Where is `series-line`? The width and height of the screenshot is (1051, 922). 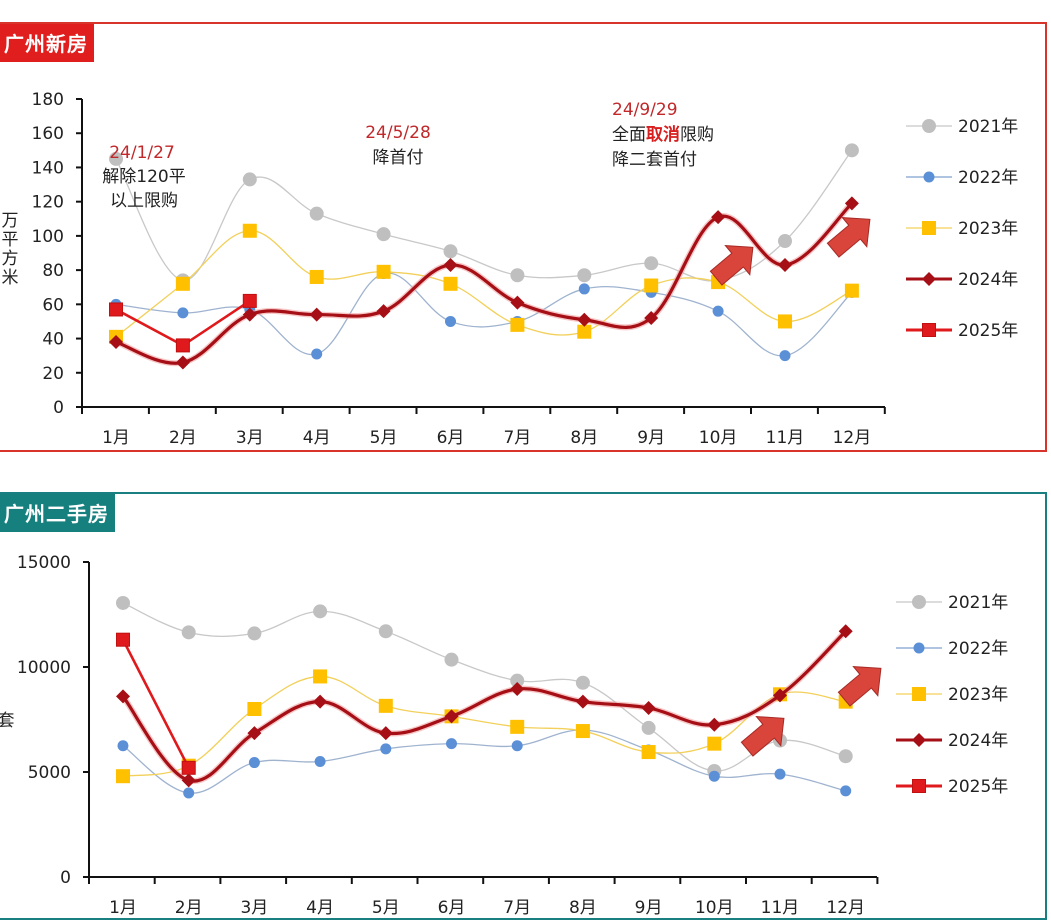 series-line is located at coordinates (484, 314).